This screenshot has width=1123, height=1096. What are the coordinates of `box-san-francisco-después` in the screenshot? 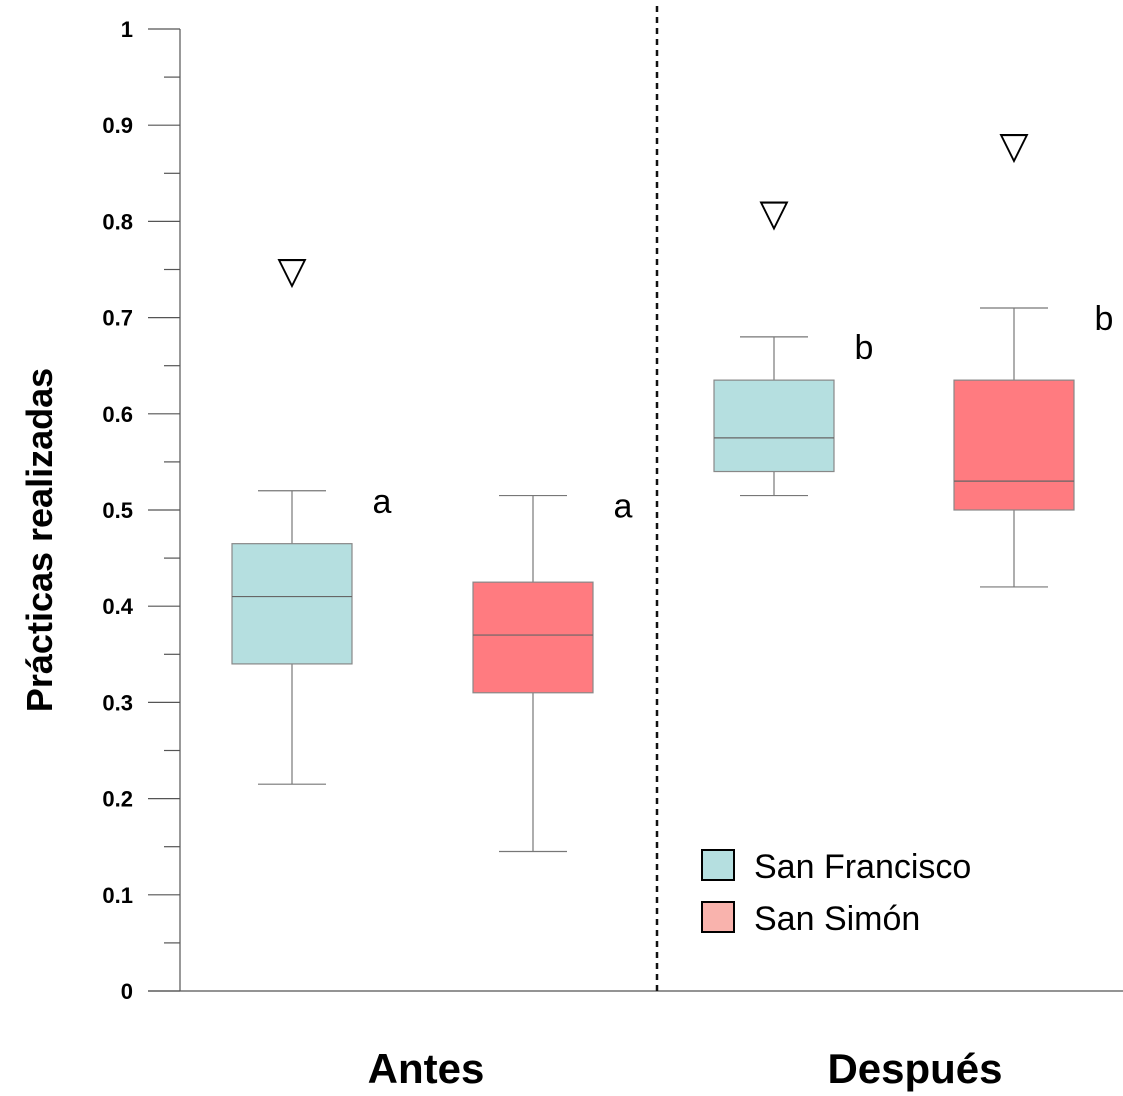 It's located at (774, 416).